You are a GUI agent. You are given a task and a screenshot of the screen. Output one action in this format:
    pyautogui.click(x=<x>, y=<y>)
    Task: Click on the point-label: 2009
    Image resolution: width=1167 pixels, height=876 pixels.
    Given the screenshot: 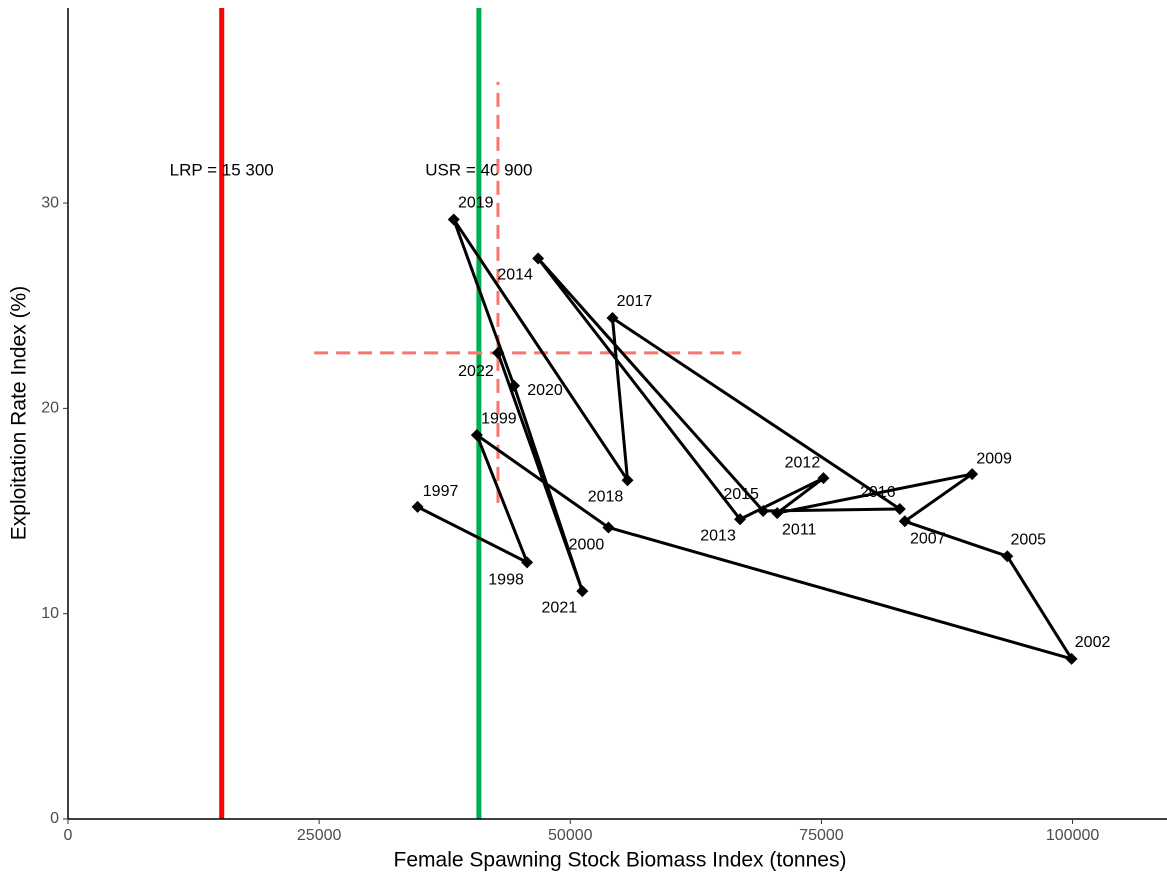 What is the action you would take?
    pyautogui.click(x=994, y=458)
    